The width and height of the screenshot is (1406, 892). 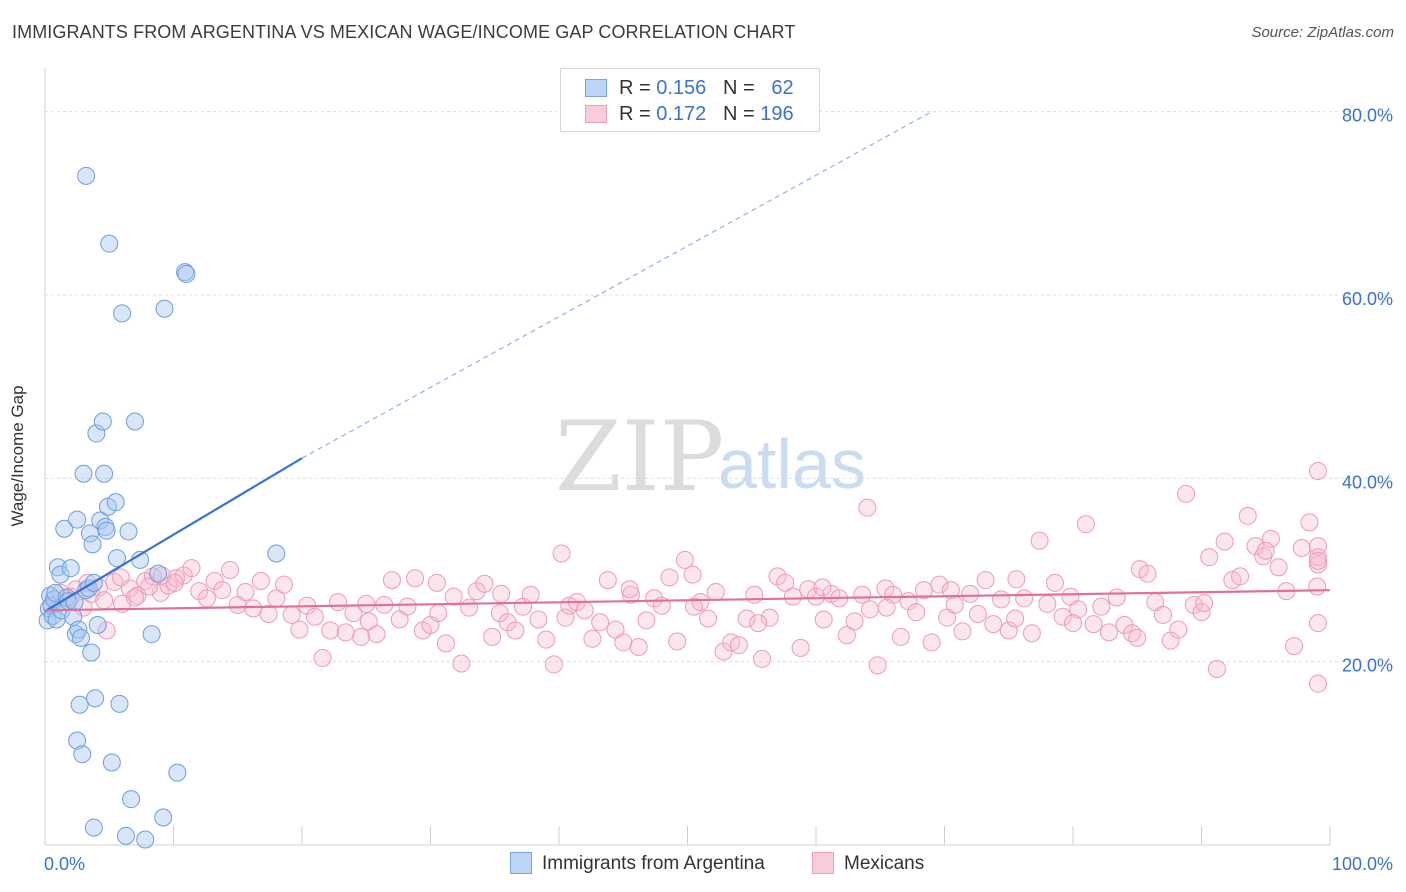 I want to click on watermark-zip: ZIP, so click(x=639, y=457).